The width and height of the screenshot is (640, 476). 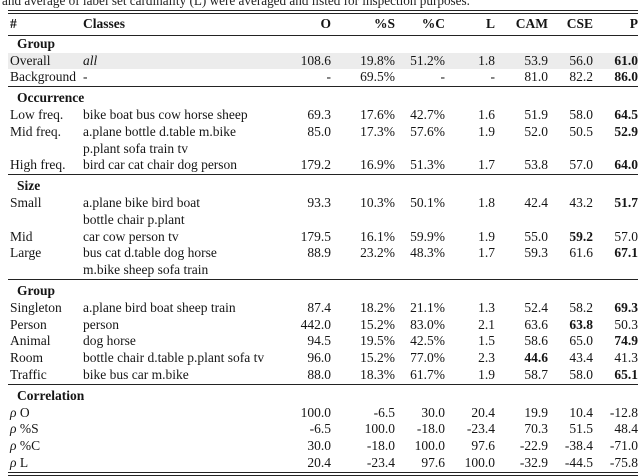 What do you see at coordinates (536, 412) in the screenshot?
I see `cell-cam: 19.9` at bounding box center [536, 412].